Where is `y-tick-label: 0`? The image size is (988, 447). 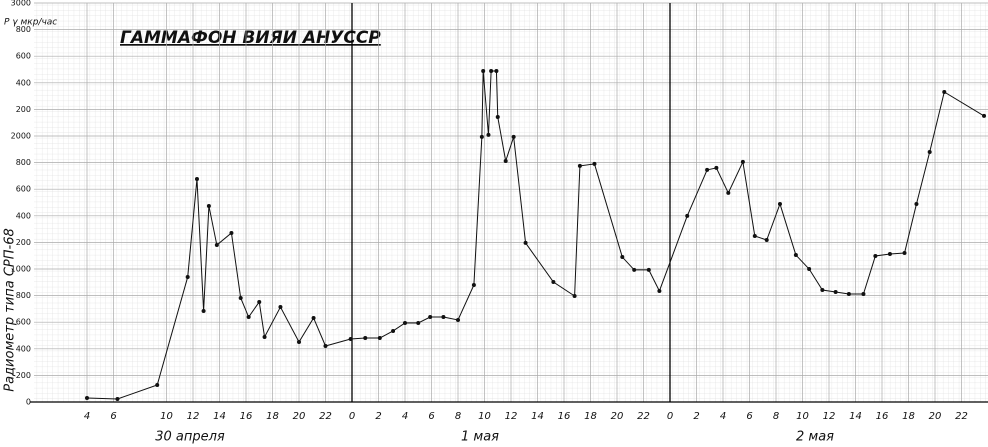 y-tick-label: 0 is located at coordinates (28, 402).